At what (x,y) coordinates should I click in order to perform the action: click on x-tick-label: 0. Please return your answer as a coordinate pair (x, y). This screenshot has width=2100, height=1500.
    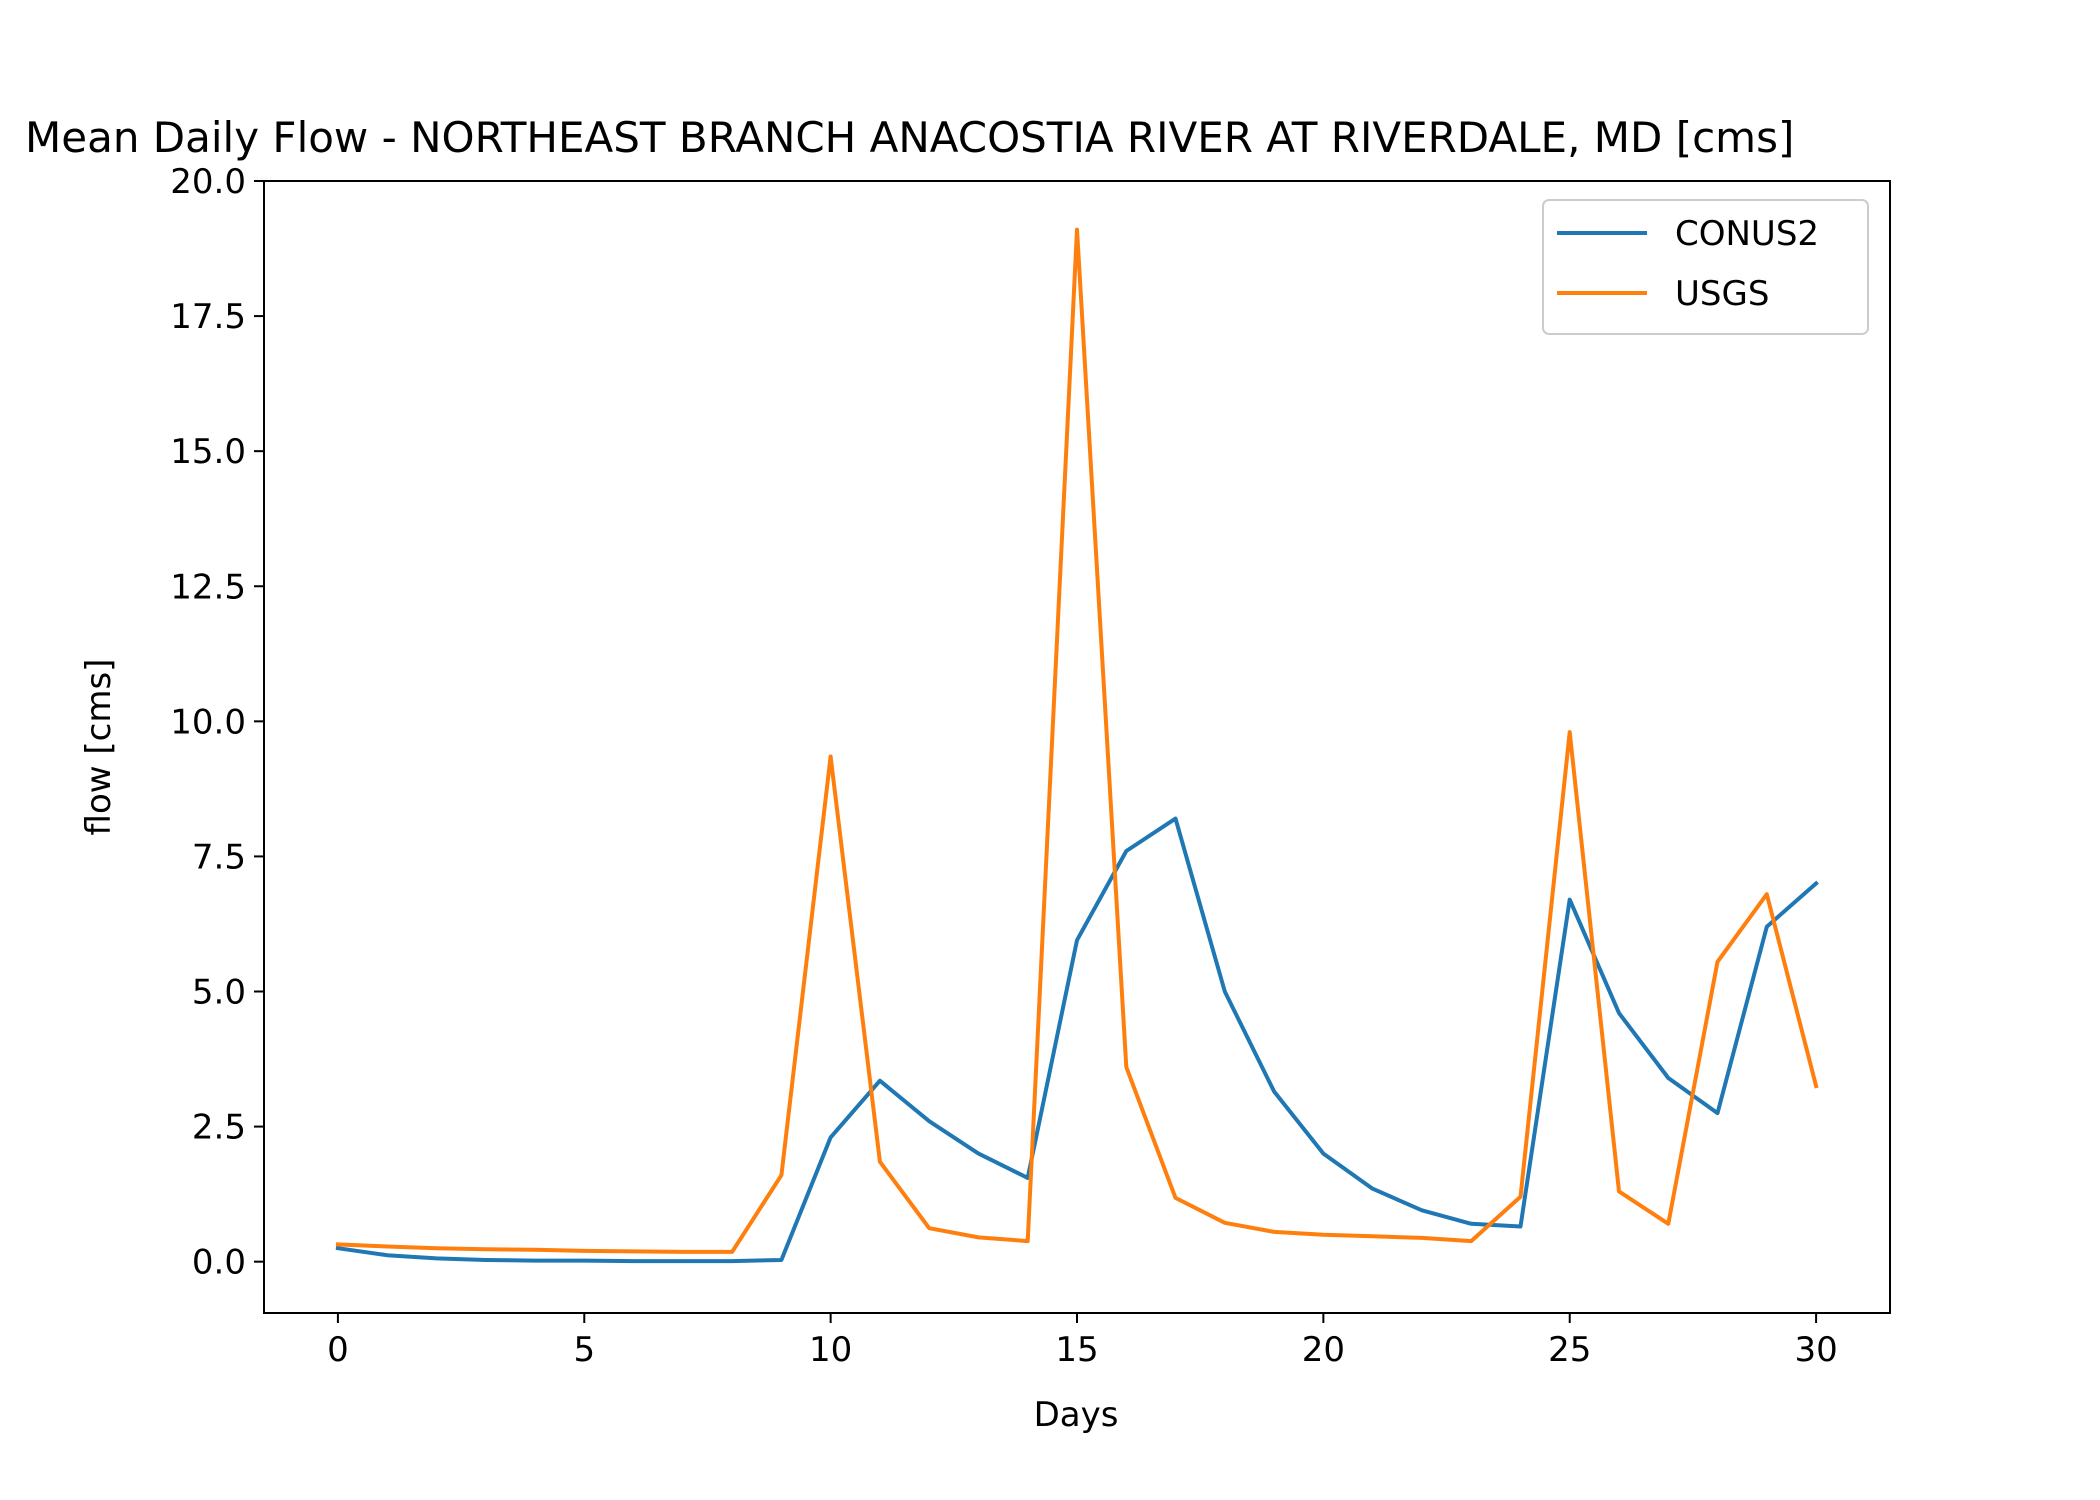
    Looking at the image, I should click on (338, 1350).